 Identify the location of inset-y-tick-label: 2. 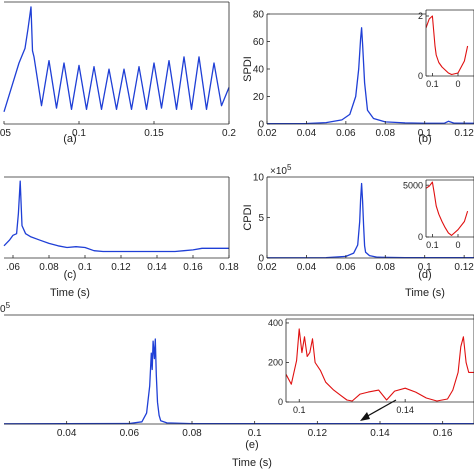
(420, 16).